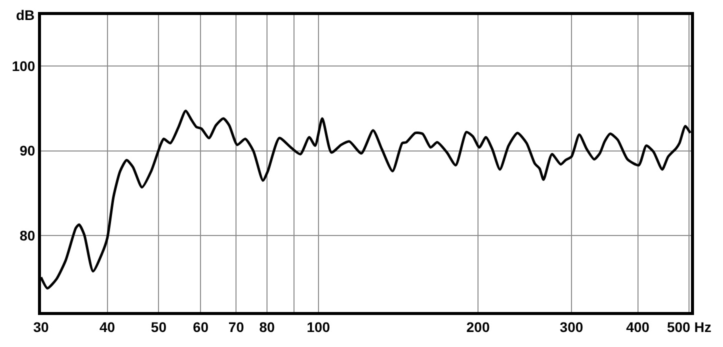 The image size is (723, 347). I want to click on x-tick-label: 40, so click(107, 326).